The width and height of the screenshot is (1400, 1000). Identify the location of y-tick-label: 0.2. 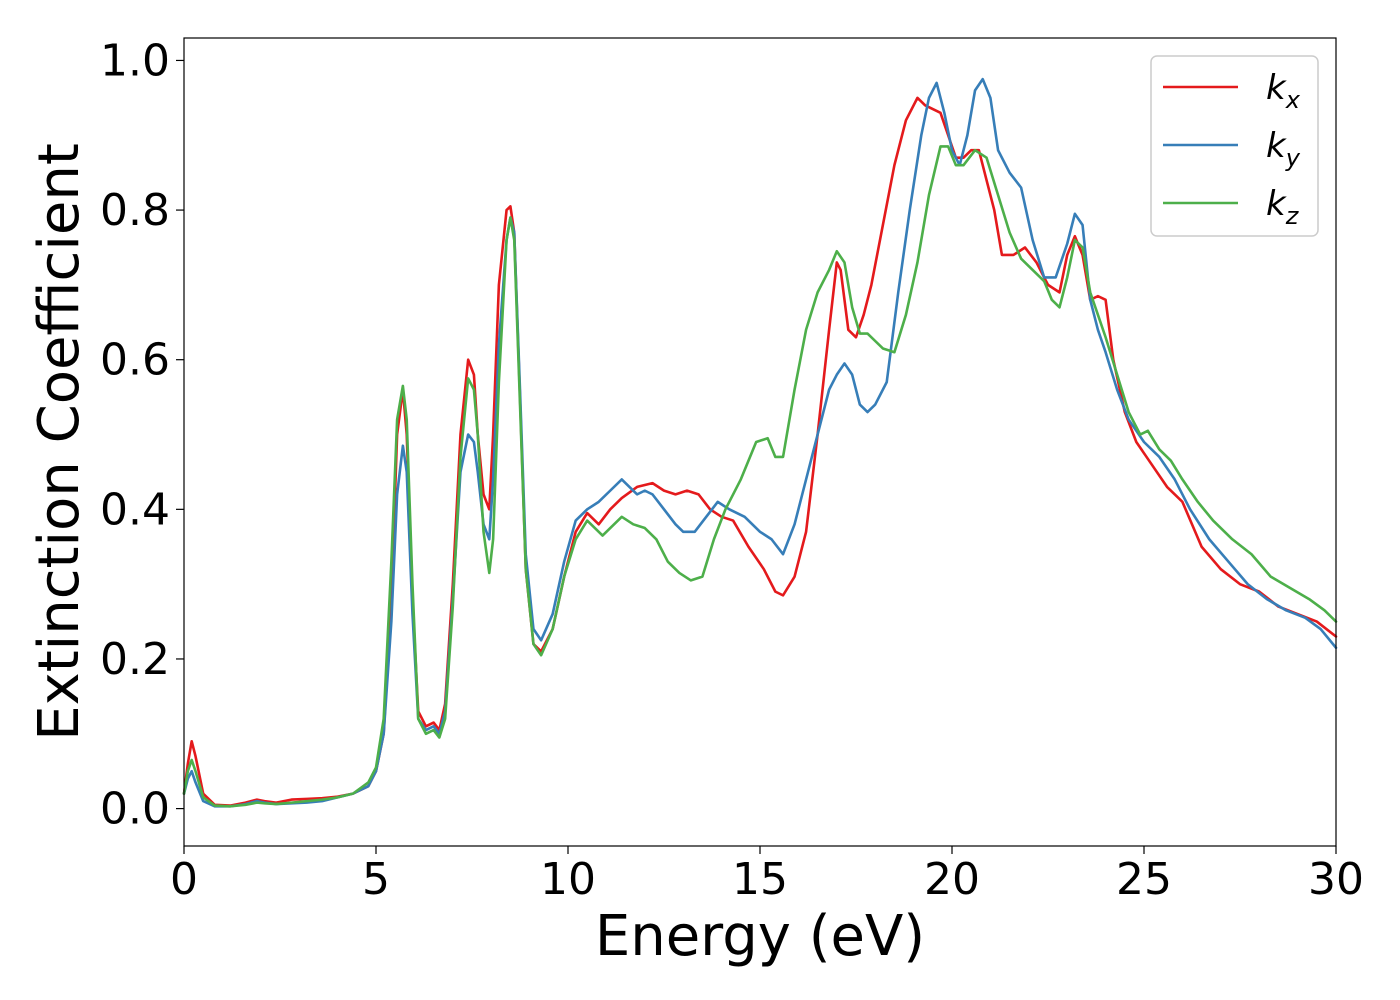
(135, 659).